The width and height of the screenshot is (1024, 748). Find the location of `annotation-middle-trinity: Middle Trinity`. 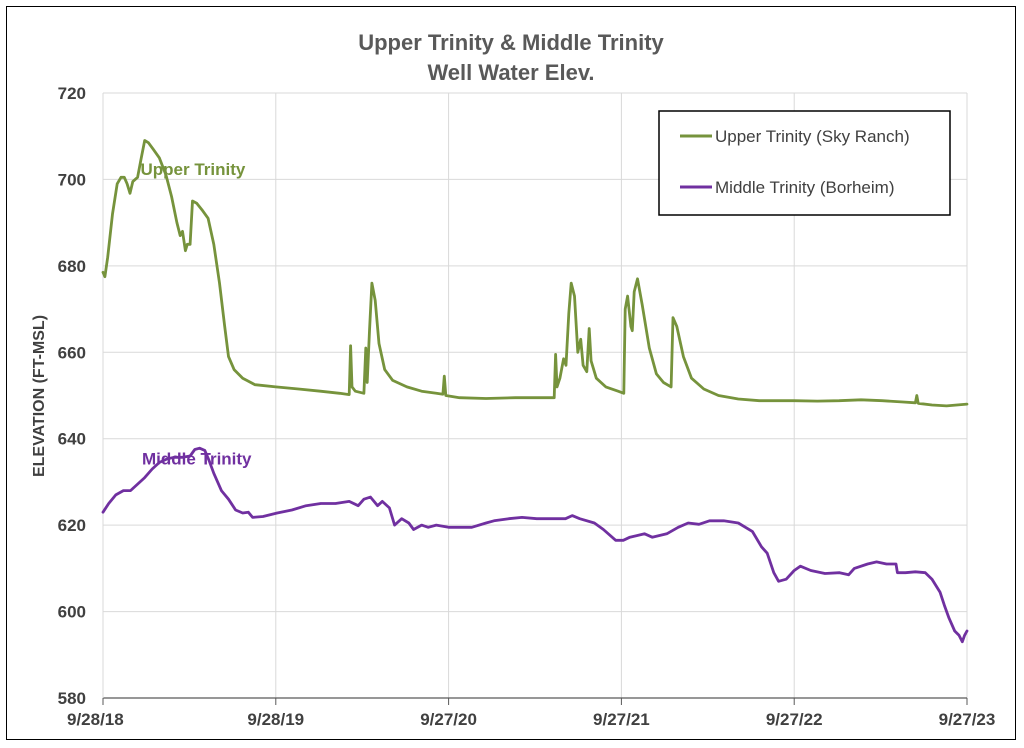

annotation-middle-trinity: Middle Trinity is located at coordinates (197, 459).